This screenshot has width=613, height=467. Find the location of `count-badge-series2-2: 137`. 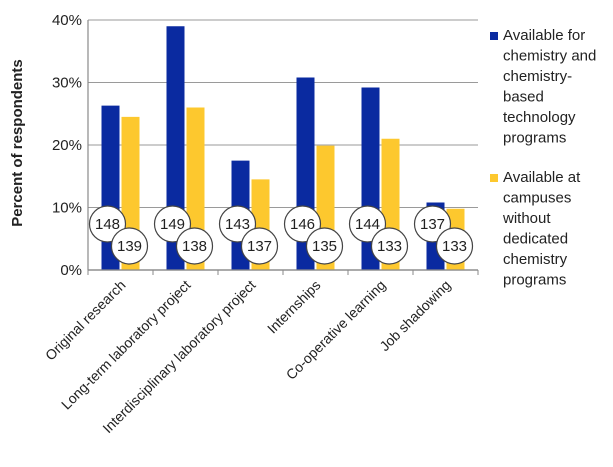

count-badge-series2-2: 137 is located at coordinates (259, 246).